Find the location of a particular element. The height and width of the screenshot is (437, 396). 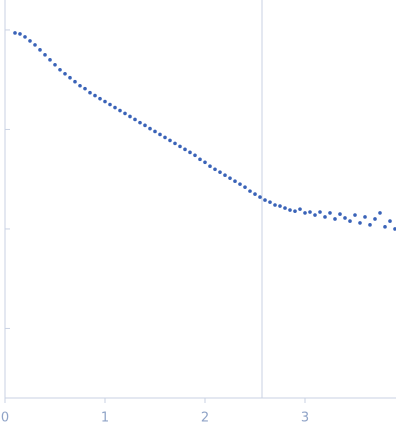

x-tick-label: 0 is located at coordinates (5, 418).